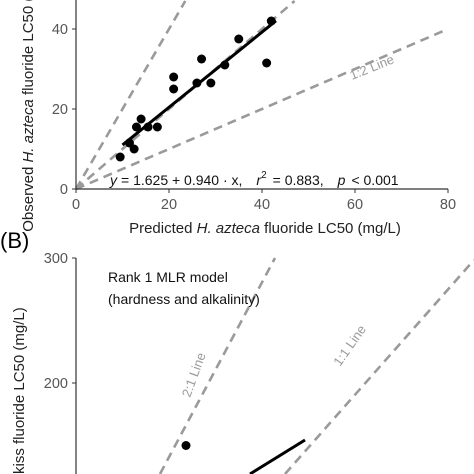  I want to click on x-title-part-3: fluoride LC50 (mg/L), so click(330, 228).